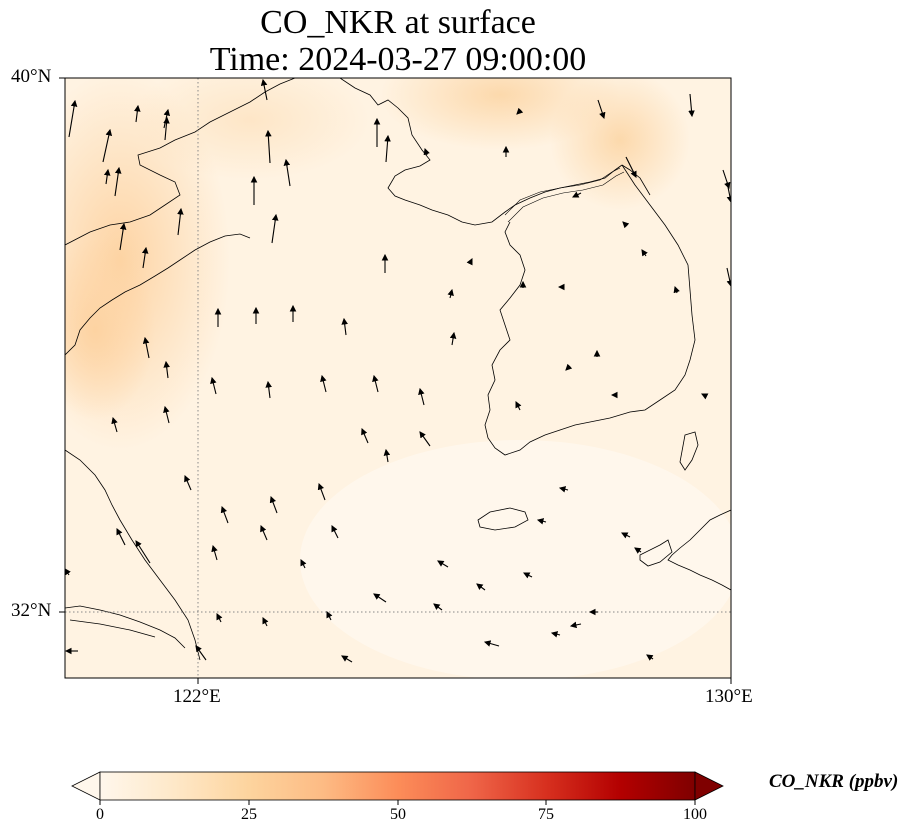  What do you see at coordinates (249, 814) in the screenshot?
I see `colorbar-tick-25: 25` at bounding box center [249, 814].